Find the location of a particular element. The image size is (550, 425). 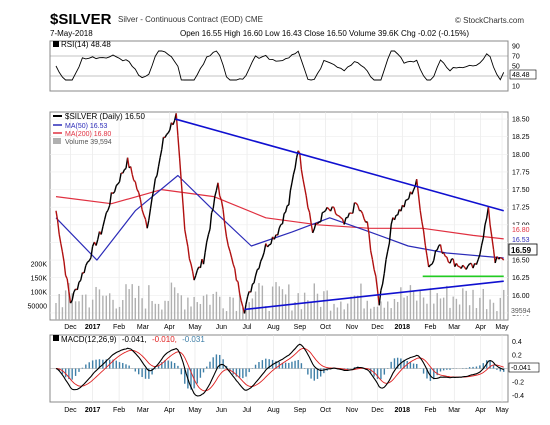

x-tick-label-macd: Feb is located at coordinates (430, 410).